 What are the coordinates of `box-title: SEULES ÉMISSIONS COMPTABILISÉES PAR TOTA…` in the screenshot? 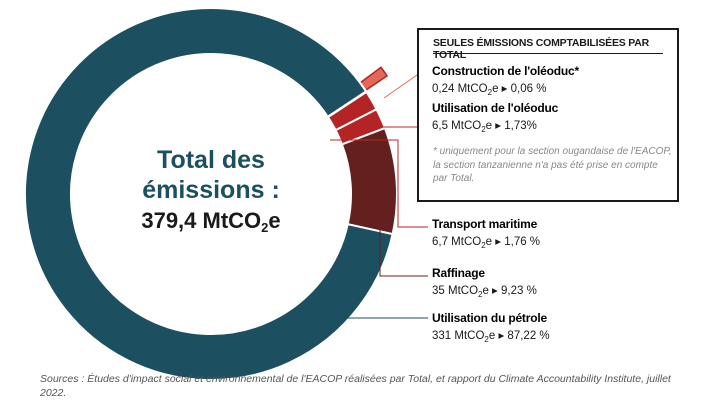 It's located at (541, 49).